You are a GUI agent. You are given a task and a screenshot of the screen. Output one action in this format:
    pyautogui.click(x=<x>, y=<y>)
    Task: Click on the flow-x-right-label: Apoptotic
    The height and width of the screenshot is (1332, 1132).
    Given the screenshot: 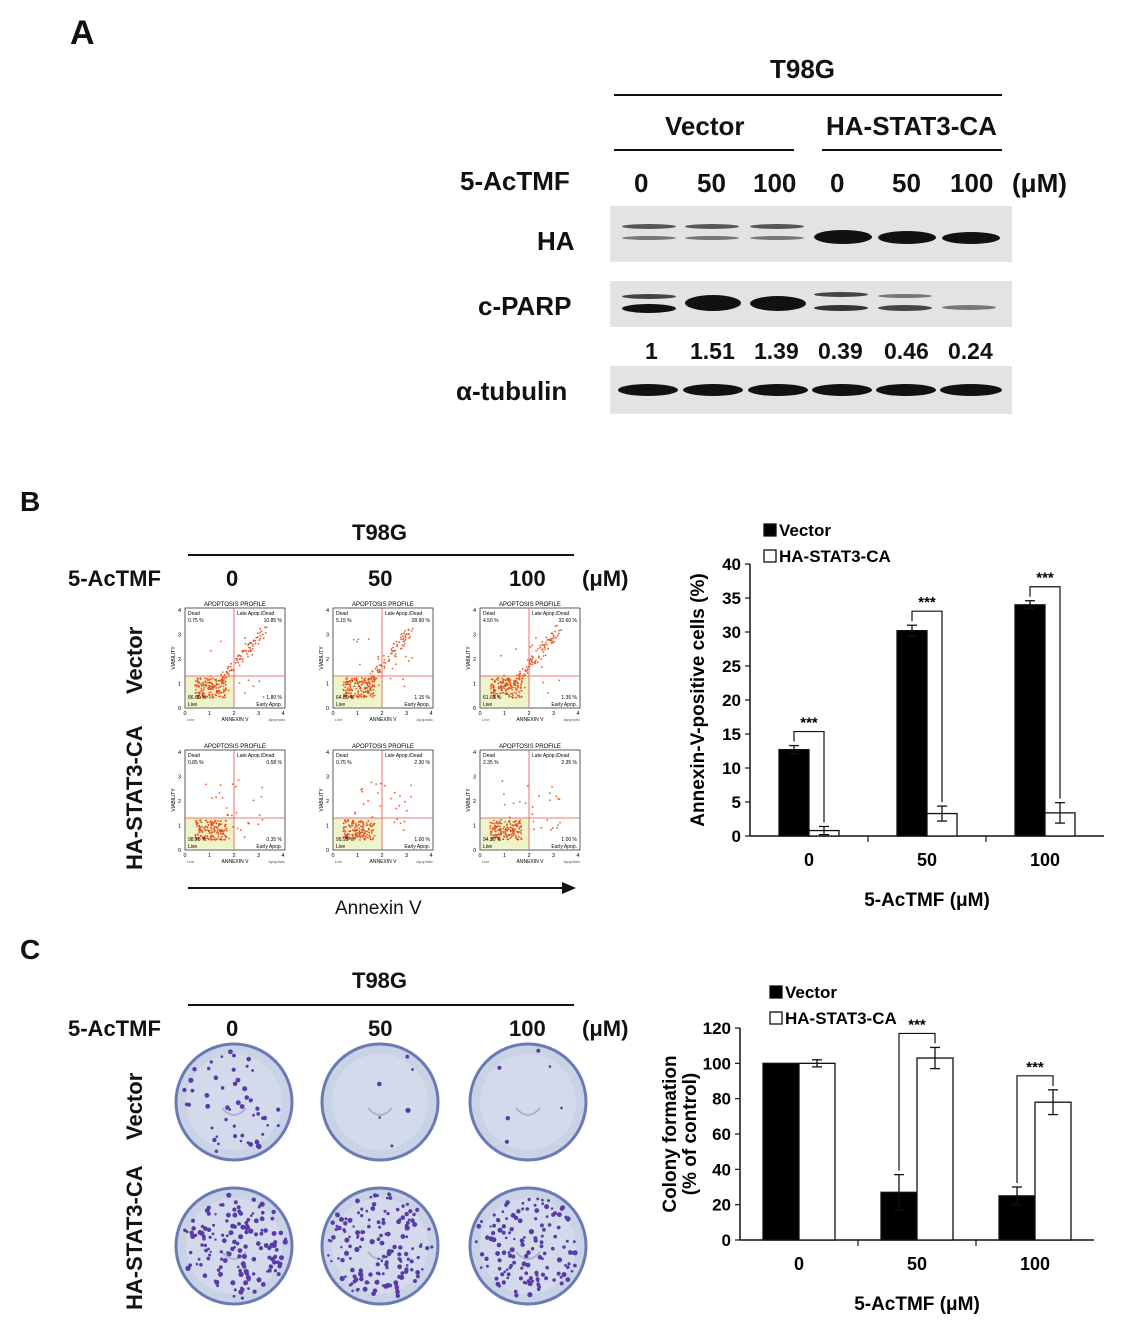 What is the action you would take?
    pyautogui.click(x=571, y=861)
    